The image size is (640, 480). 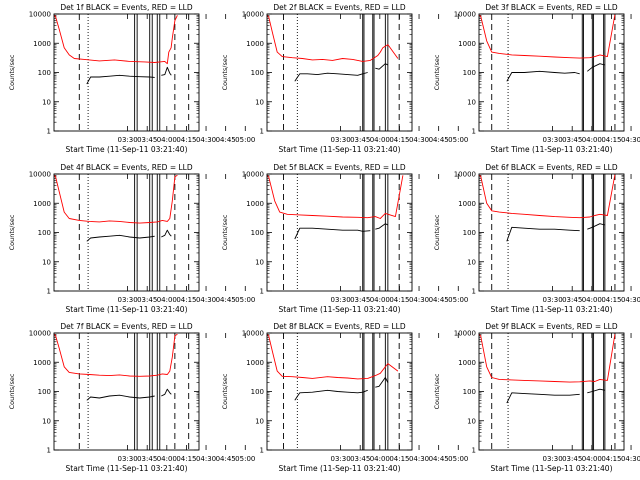 I want to click on chart-title: Det 5f BLACK = Events, RED = LLD, so click(x=339, y=167).